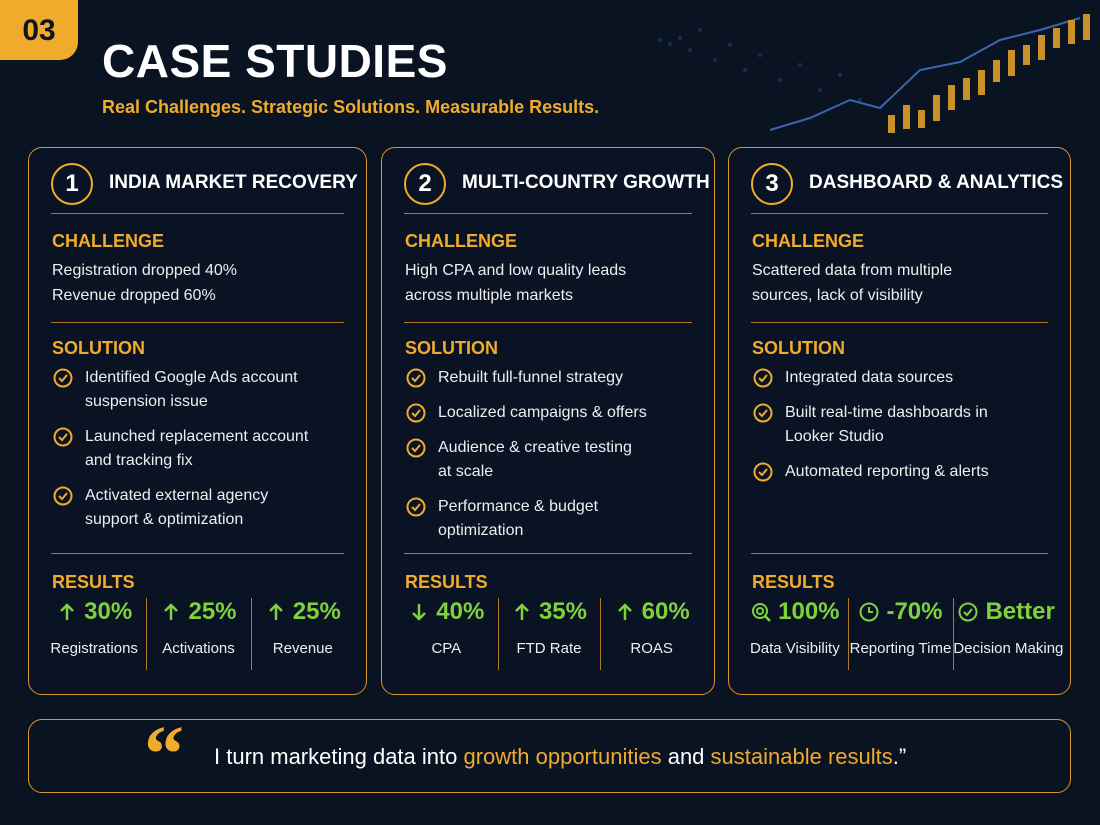 The width and height of the screenshot is (1100, 825). I want to click on result-label: ROAS, so click(651, 648).